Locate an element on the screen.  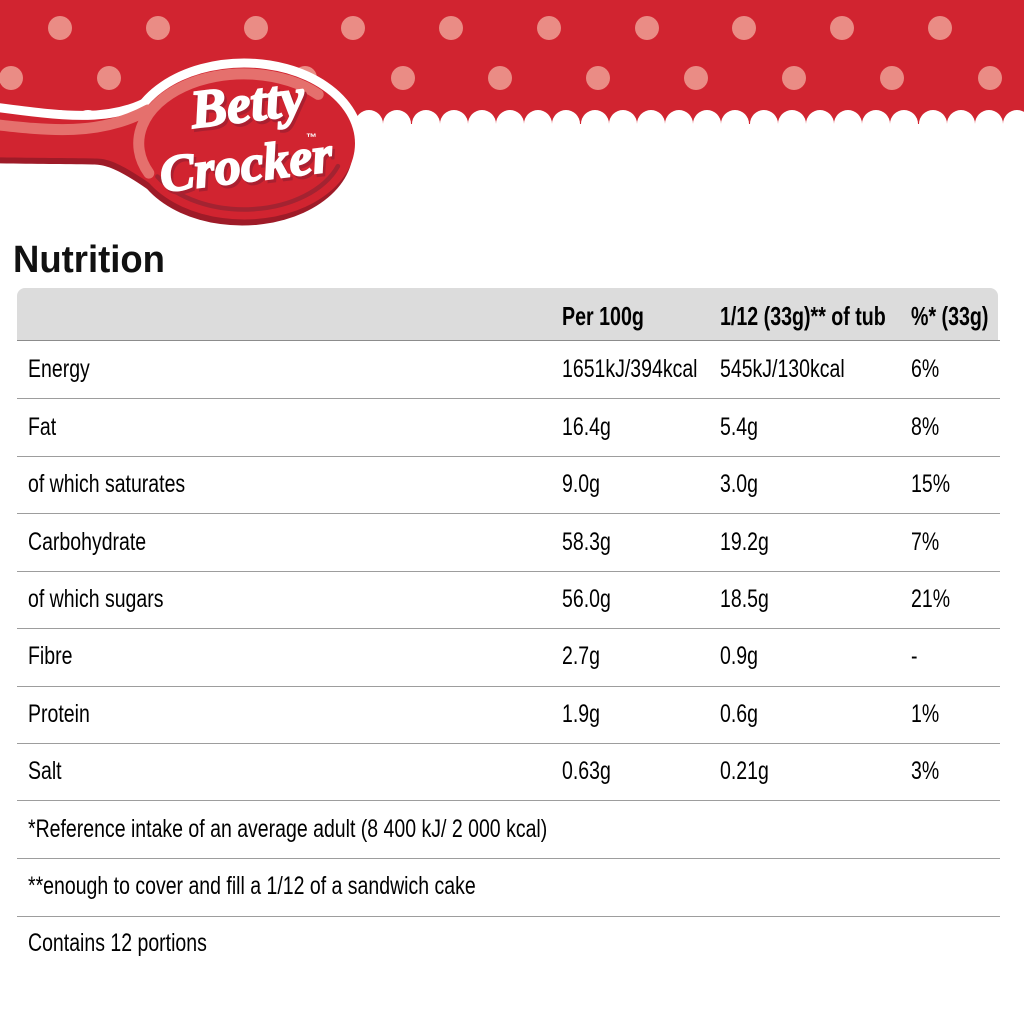
svg-text: ™ is located at coordinates (311, 138).